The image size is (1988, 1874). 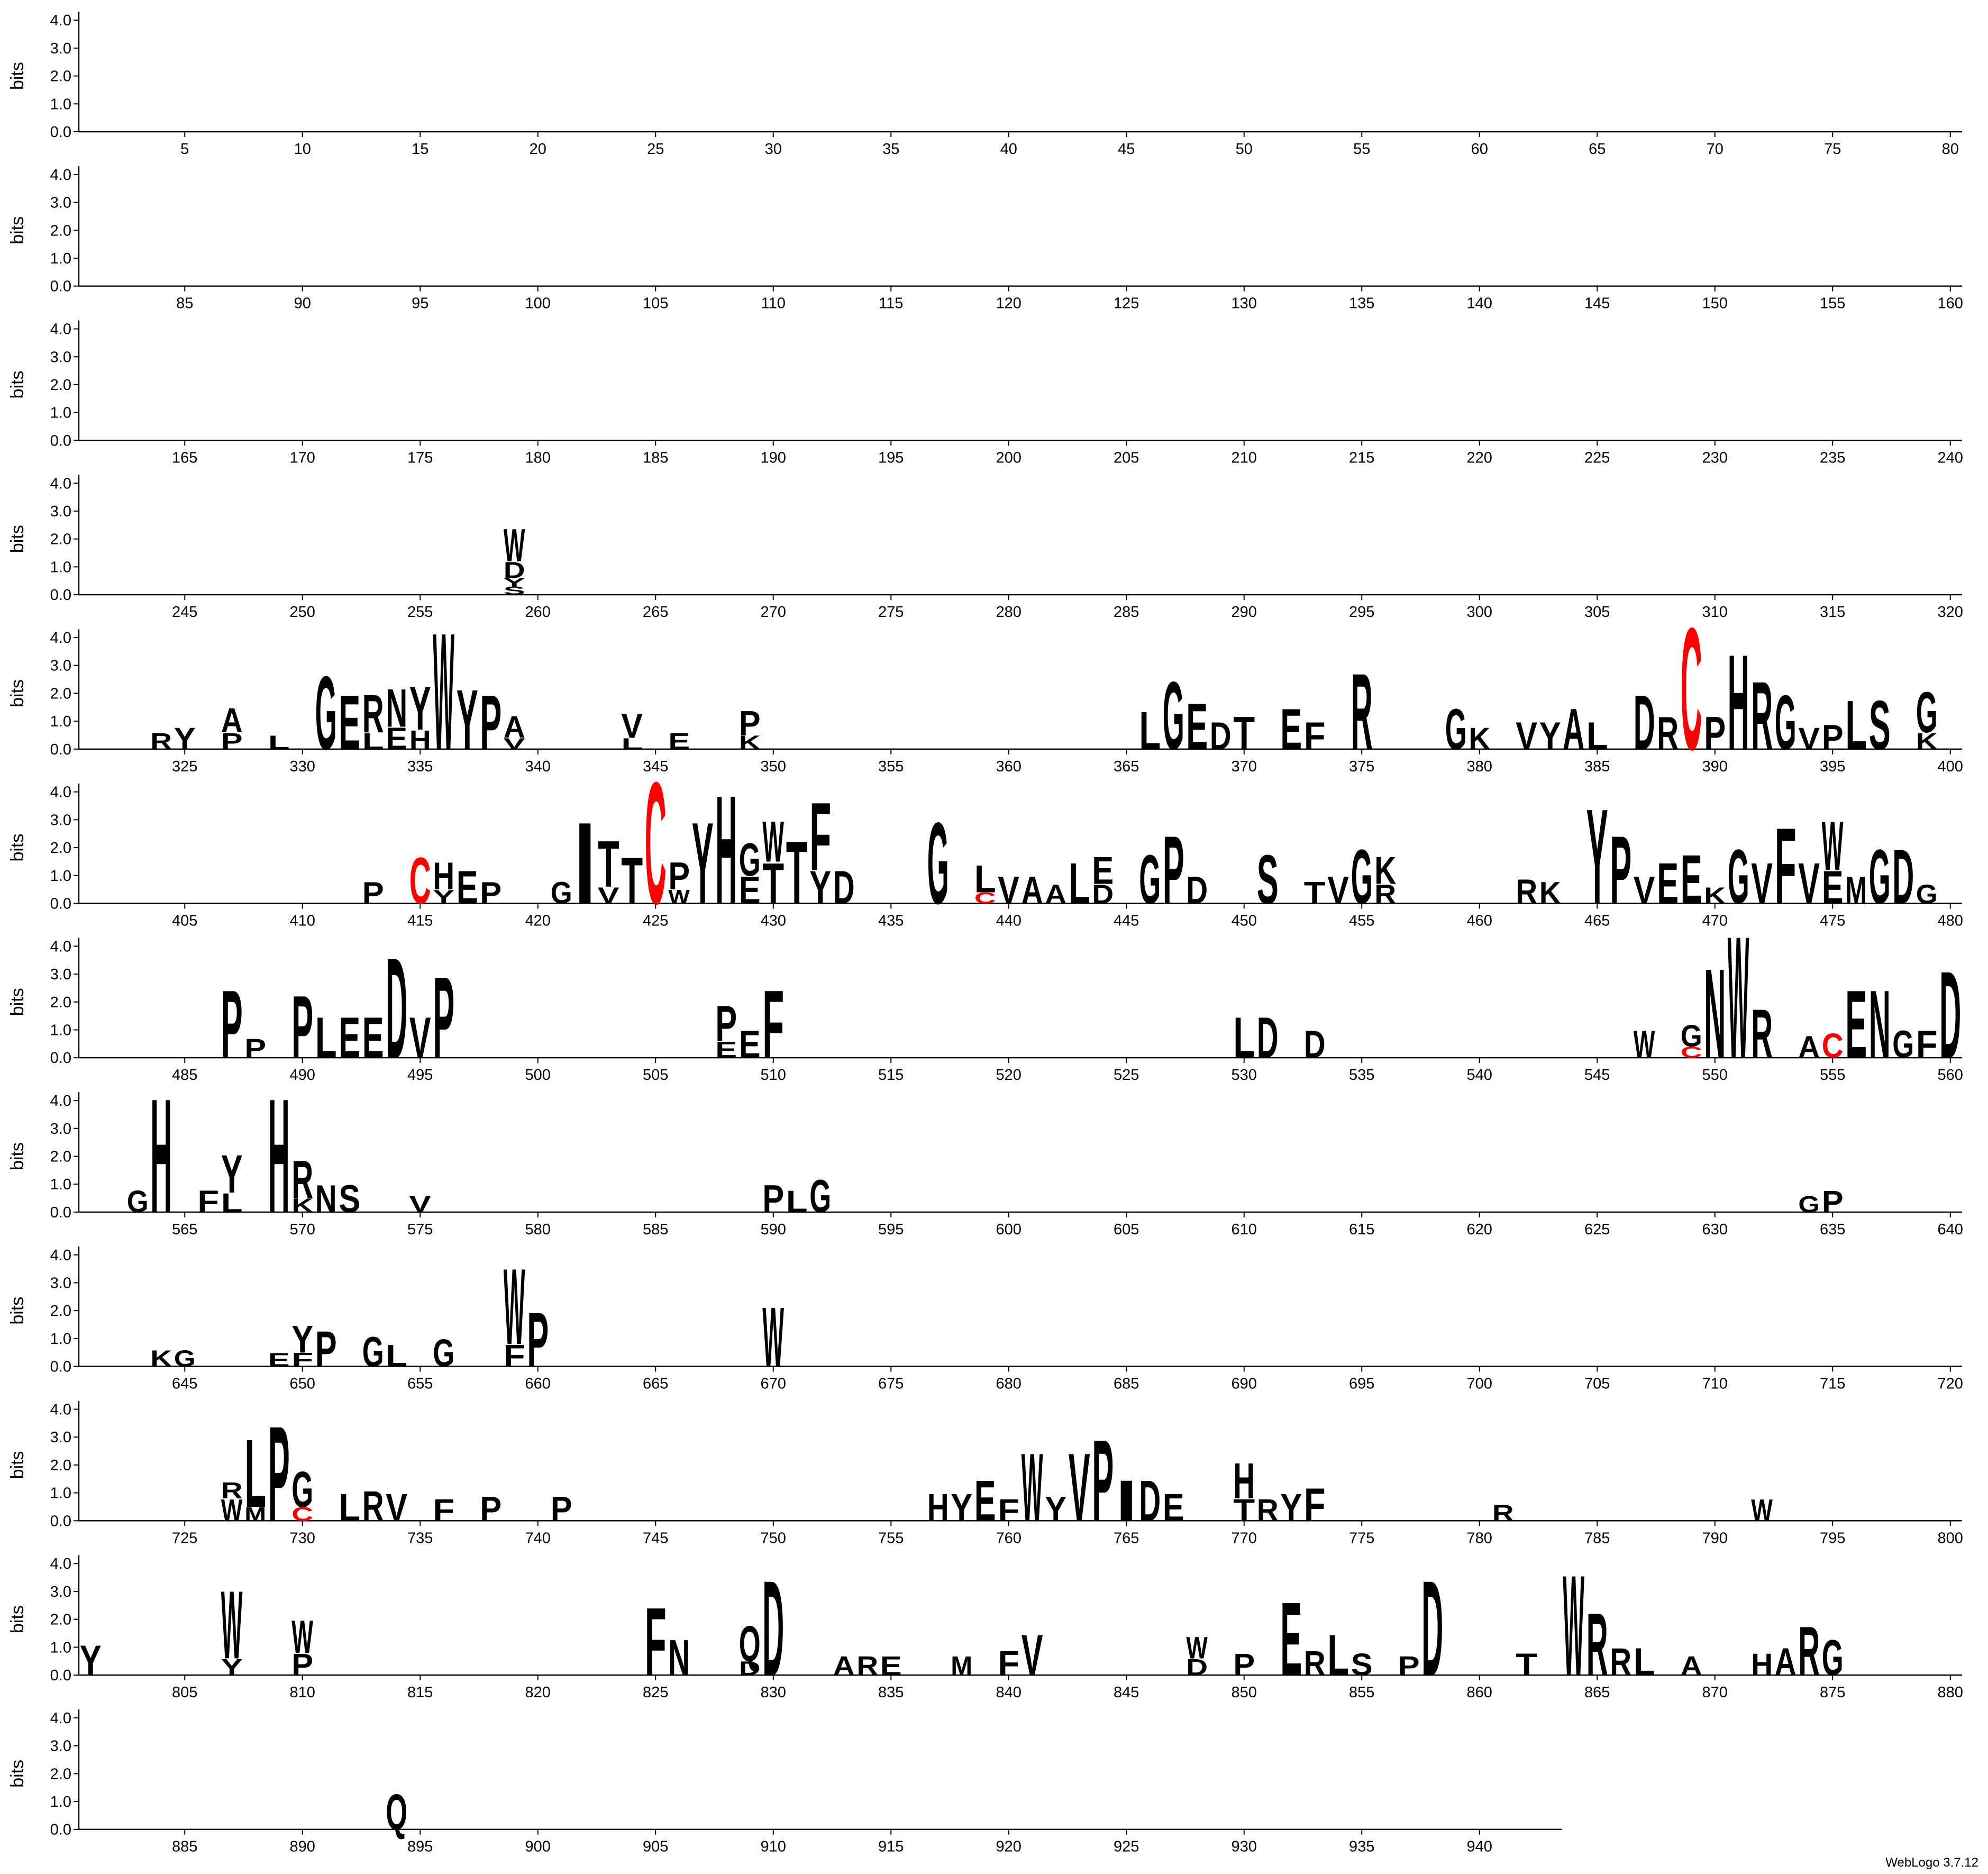 I want to click on x-tick-label: 910, so click(x=774, y=1847).